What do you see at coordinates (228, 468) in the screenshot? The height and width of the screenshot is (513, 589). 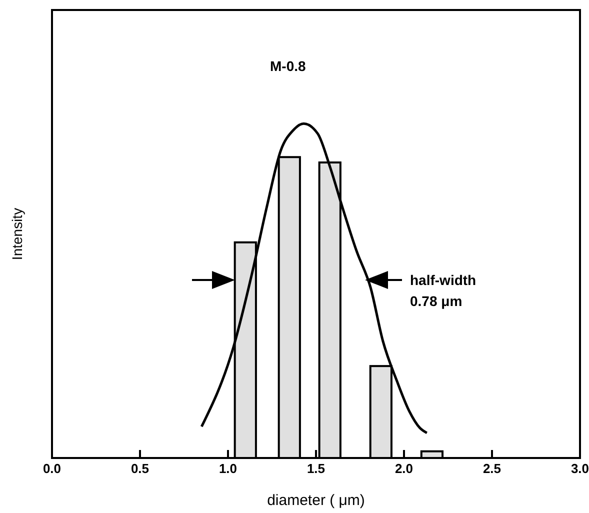 I see `x-tick-label: 1.0` at bounding box center [228, 468].